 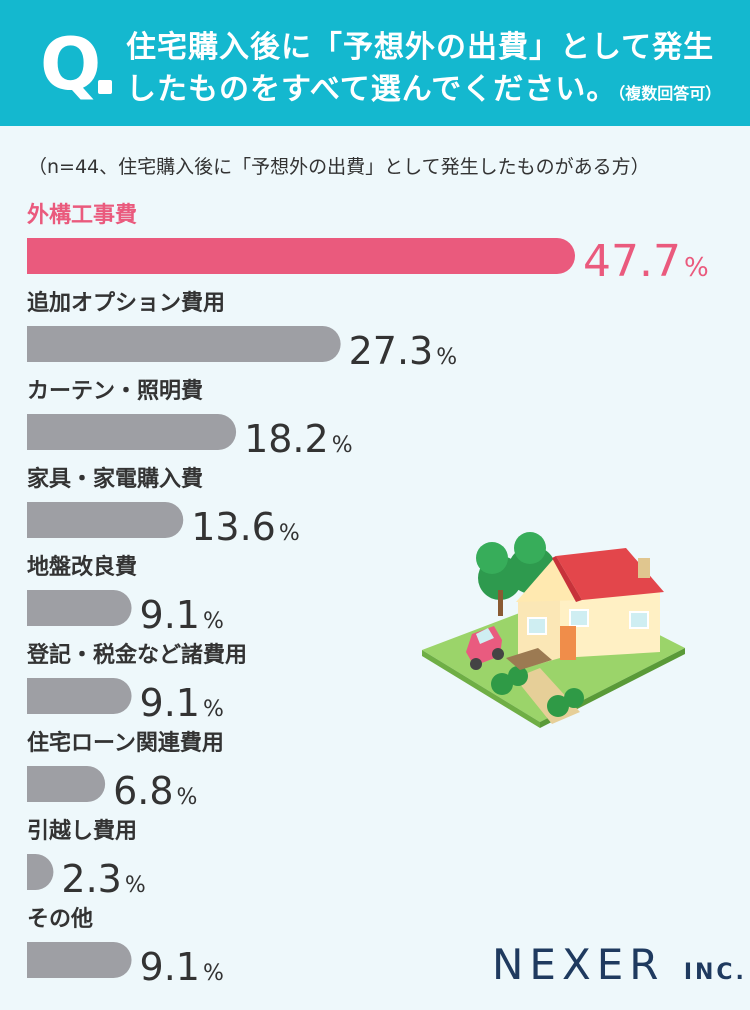 What do you see at coordinates (103, 879) in the screenshot?
I see `value-label: 2.3%` at bounding box center [103, 879].